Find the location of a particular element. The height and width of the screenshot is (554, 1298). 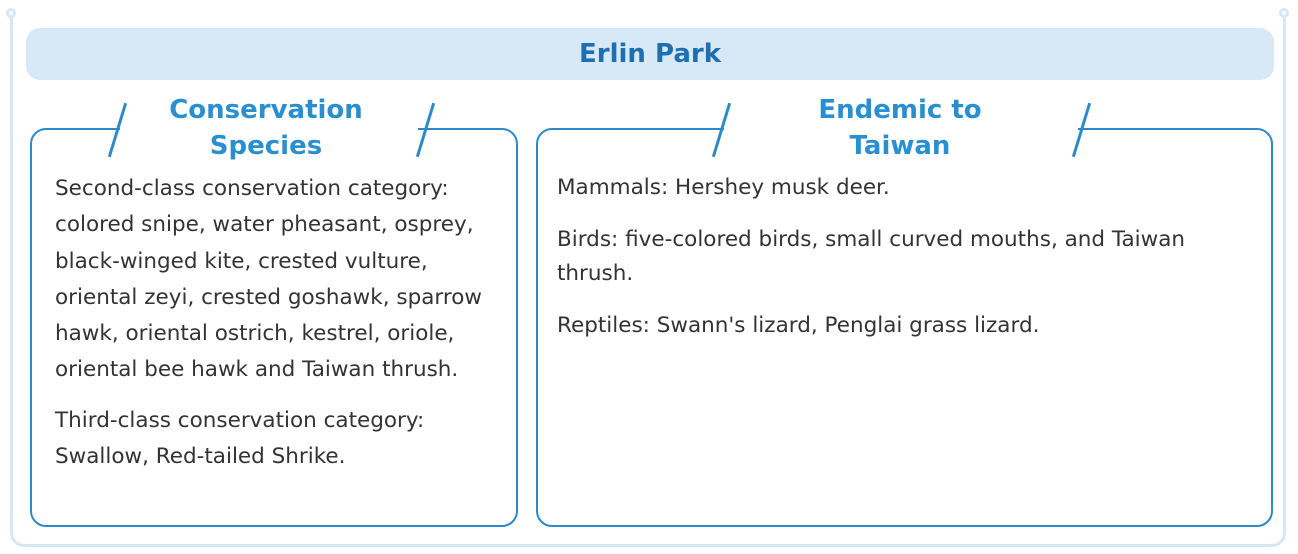

title-banner: Erlin Park is located at coordinates (650, 54).